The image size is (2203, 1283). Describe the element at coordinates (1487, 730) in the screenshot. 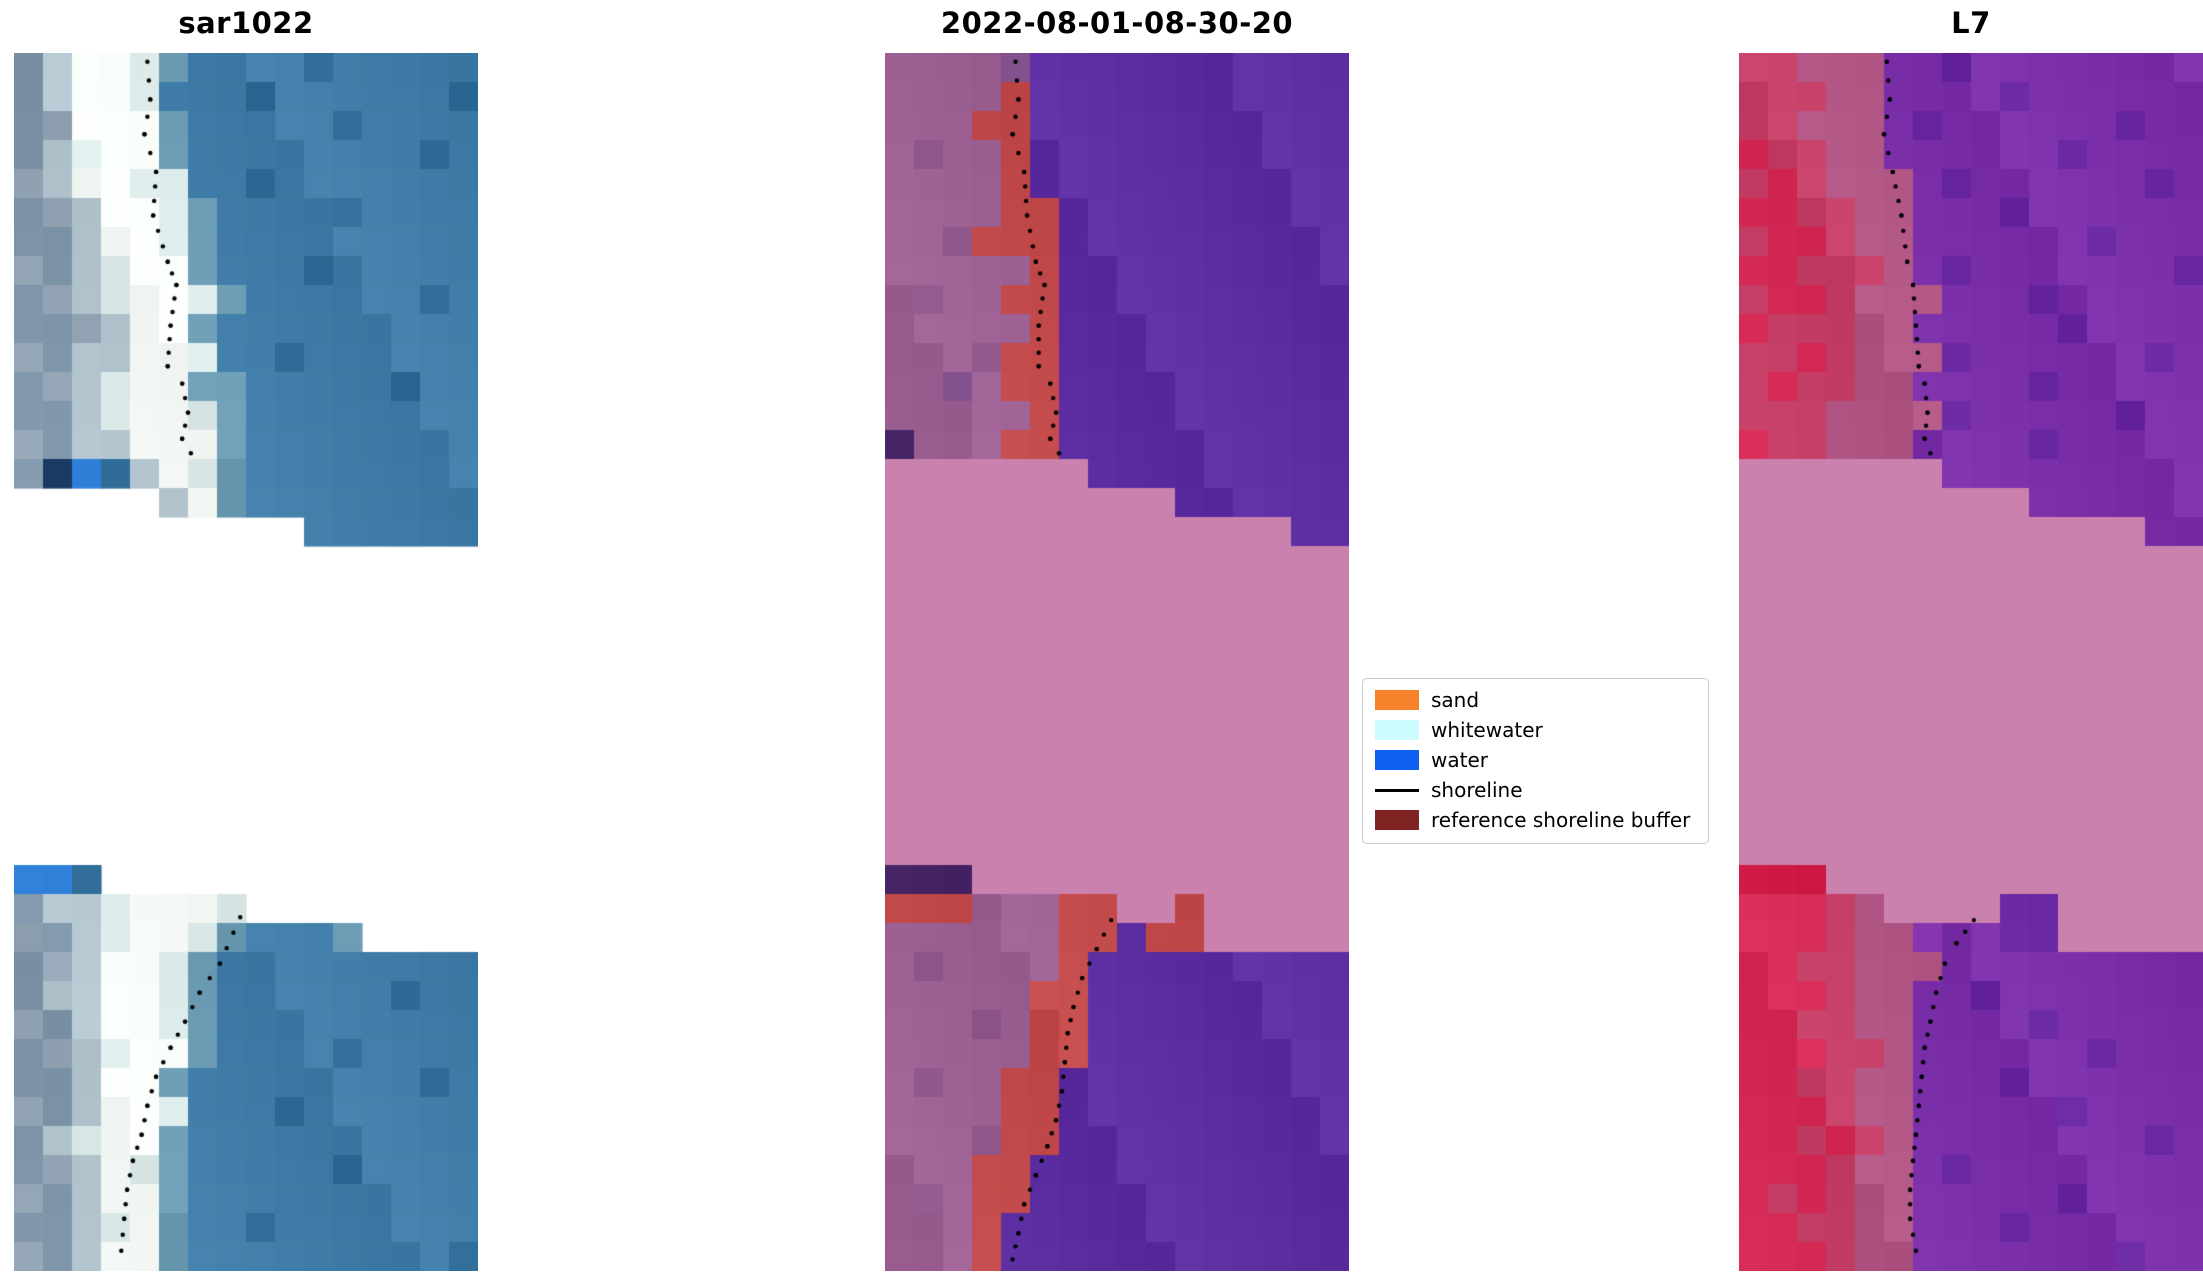

I see `legend-label-whitewater: whitewater` at that location.